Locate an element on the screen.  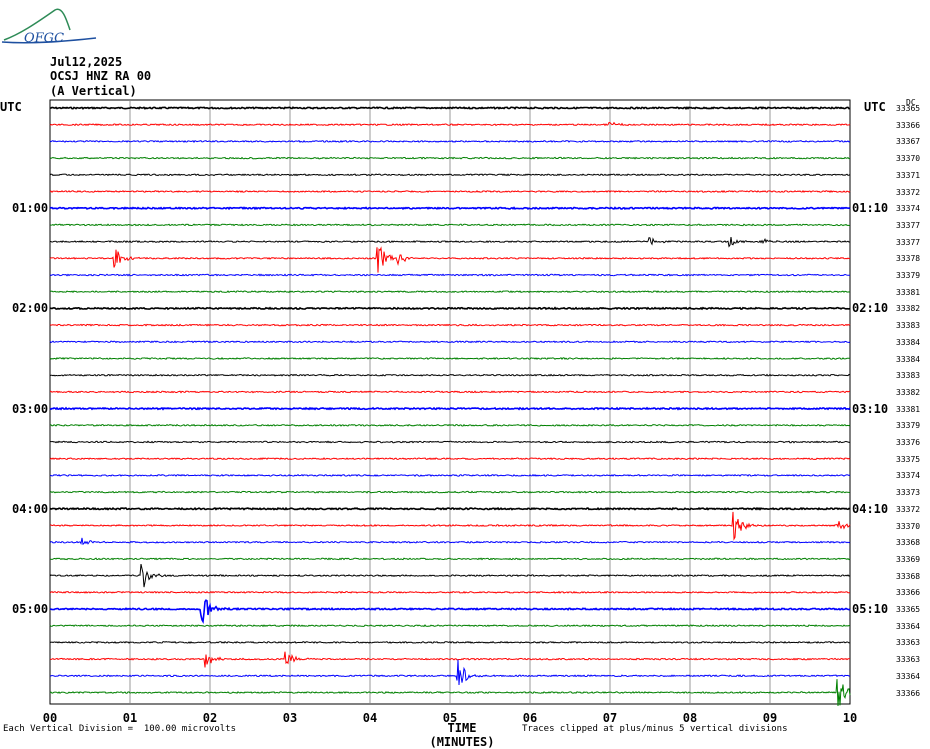
left-hour-label: 05:00 is located at coordinates (30, 609).